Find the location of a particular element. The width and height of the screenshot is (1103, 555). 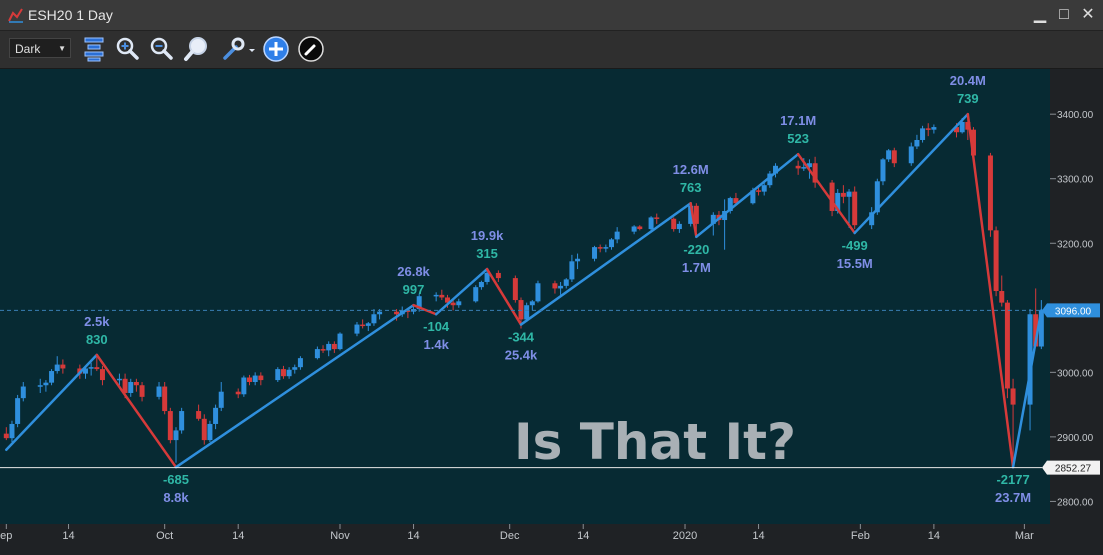

theme-select-value: Dark is located at coordinates (28, 49).